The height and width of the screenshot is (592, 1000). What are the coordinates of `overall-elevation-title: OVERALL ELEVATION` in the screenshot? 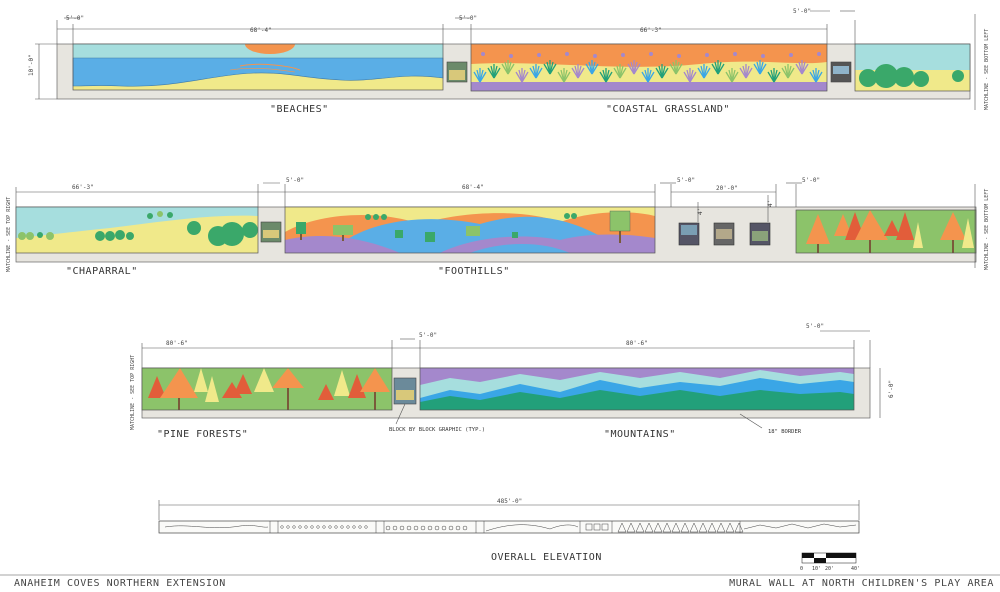 It's located at (546, 557).